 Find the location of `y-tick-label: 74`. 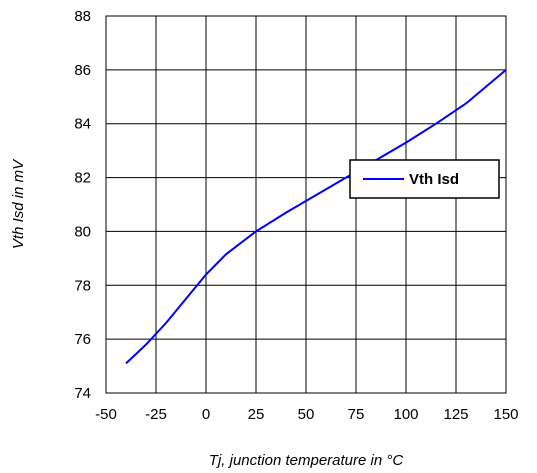

y-tick-label: 74 is located at coordinates (82, 393).